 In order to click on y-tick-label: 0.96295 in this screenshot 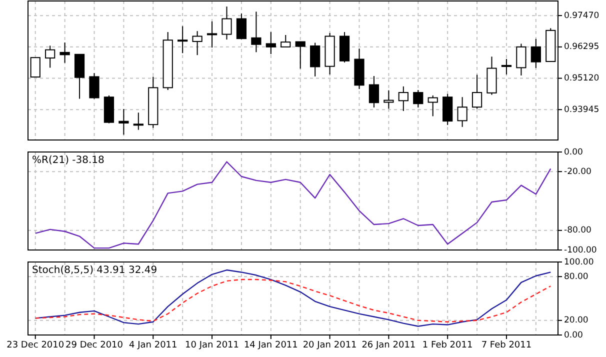, I will do `click(582, 47)`.